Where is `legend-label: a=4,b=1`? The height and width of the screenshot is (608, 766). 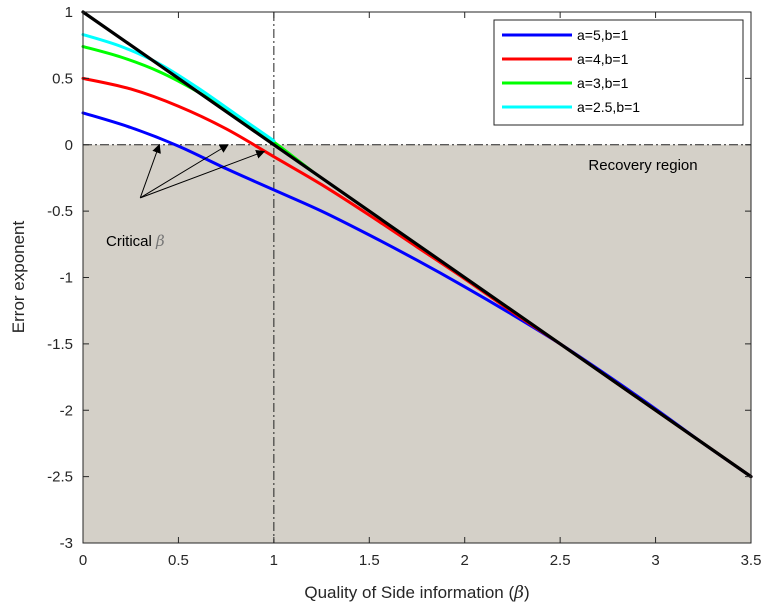
legend-label: a=4,b=1 is located at coordinates (603, 59).